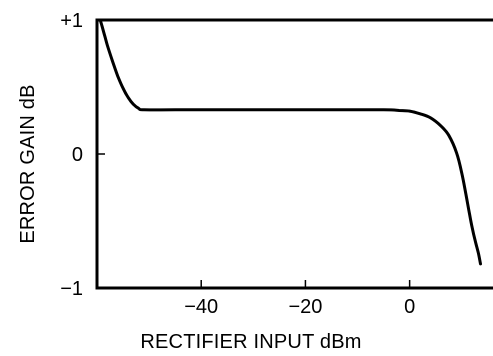 The image size is (493, 356). What do you see at coordinates (71, 289) in the screenshot?
I see `y-tick-label: −1` at bounding box center [71, 289].